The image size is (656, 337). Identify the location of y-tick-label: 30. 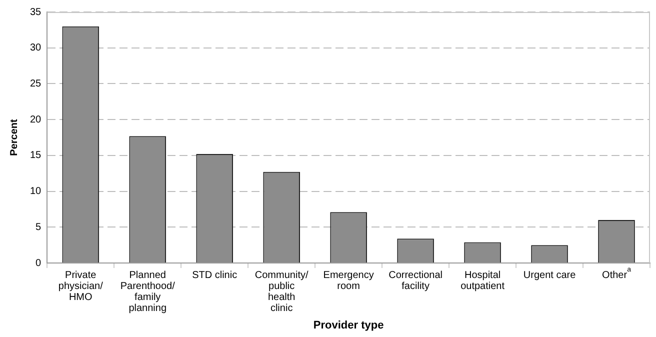
(36, 48).